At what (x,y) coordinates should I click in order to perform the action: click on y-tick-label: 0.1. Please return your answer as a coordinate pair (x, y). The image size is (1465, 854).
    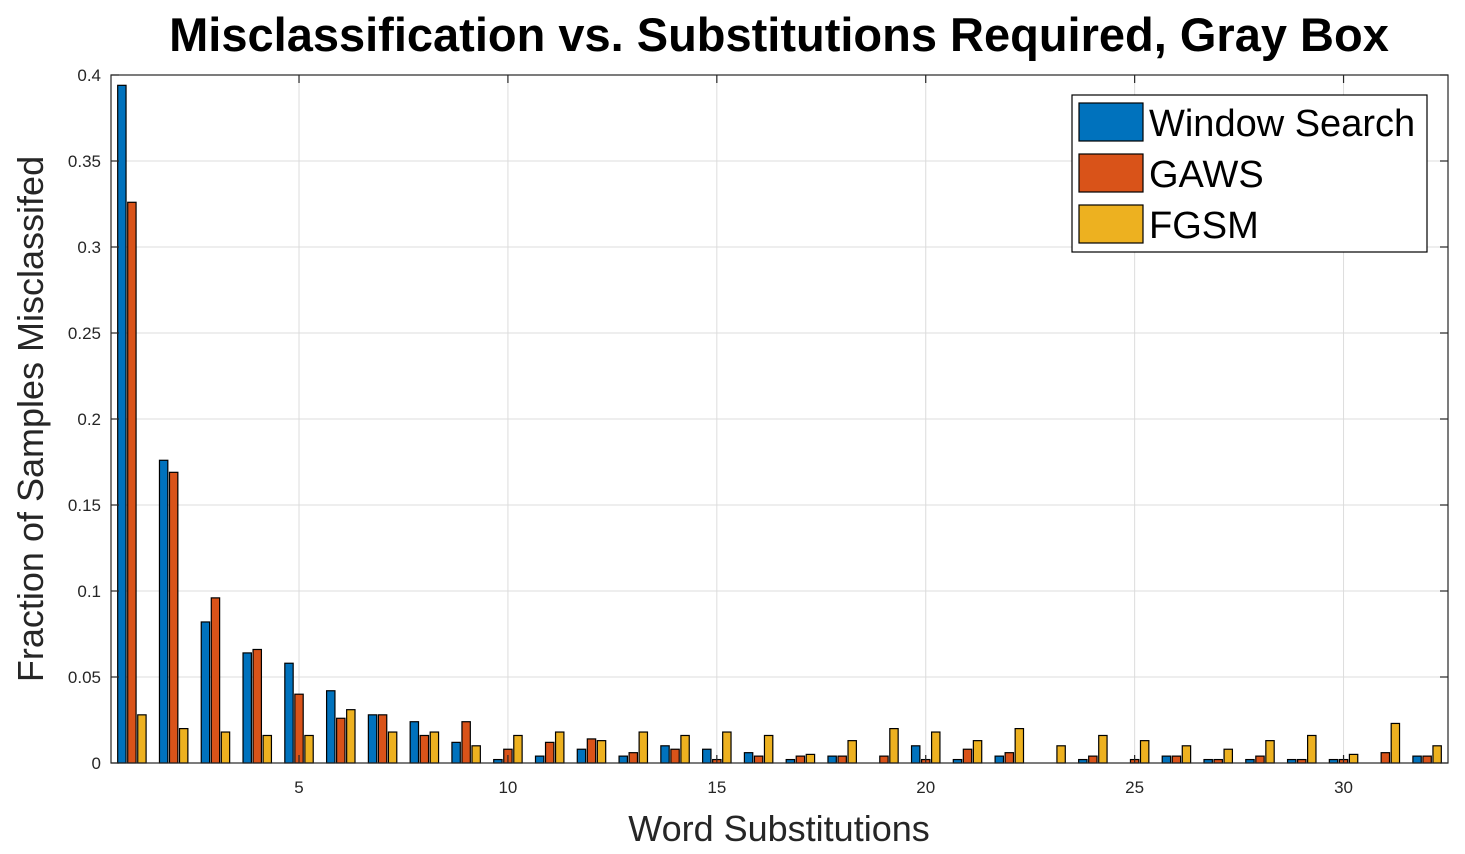
    Looking at the image, I should click on (89, 591).